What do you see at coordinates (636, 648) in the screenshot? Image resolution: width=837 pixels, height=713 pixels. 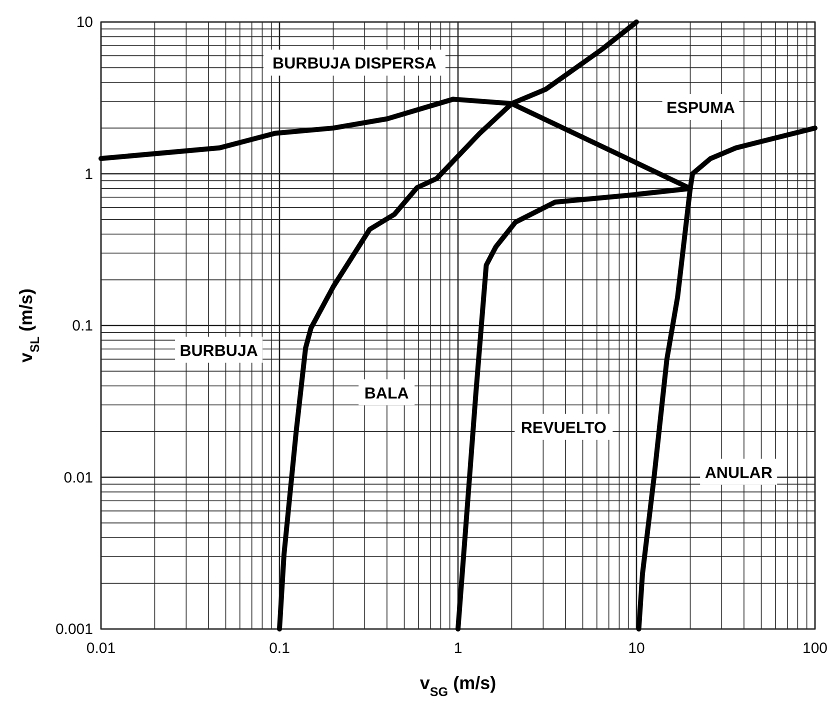 I see `x-tick-label: 10` at bounding box center [636, 648].